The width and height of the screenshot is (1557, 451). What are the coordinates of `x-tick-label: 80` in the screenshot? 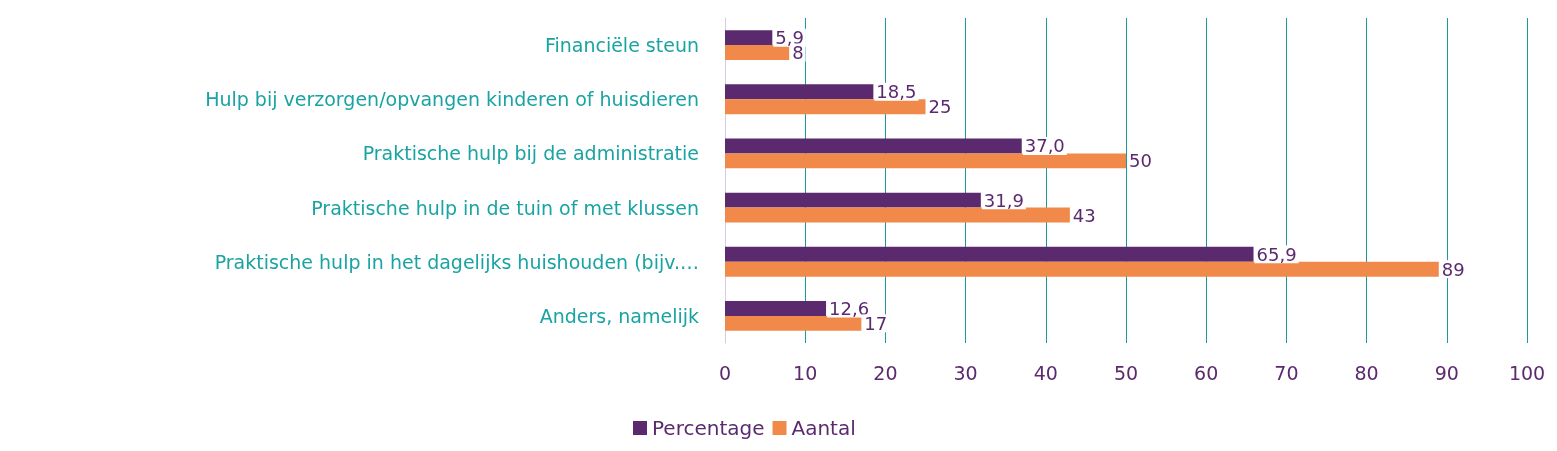 It's located at (1366, 372).